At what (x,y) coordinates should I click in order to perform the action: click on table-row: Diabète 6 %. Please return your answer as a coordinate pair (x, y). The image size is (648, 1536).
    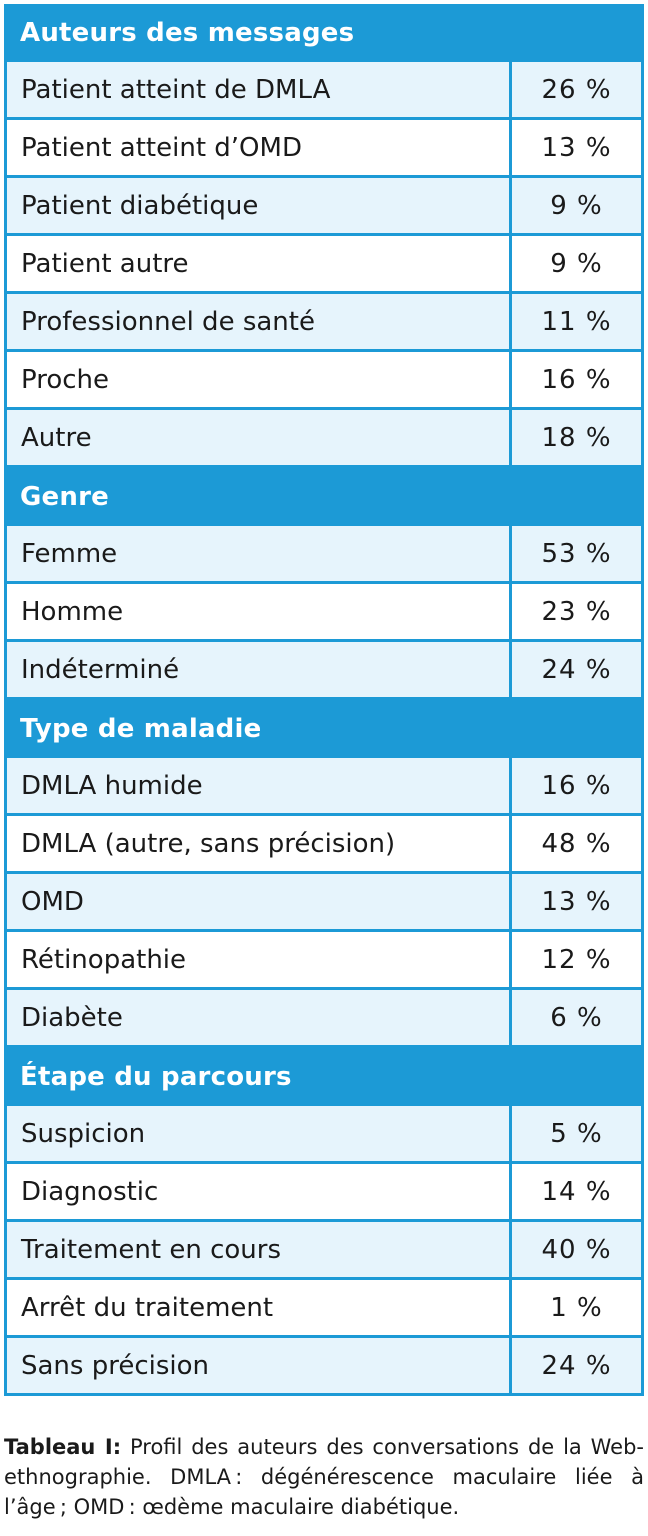
    Looking at the image, I should click on (324, 1019).